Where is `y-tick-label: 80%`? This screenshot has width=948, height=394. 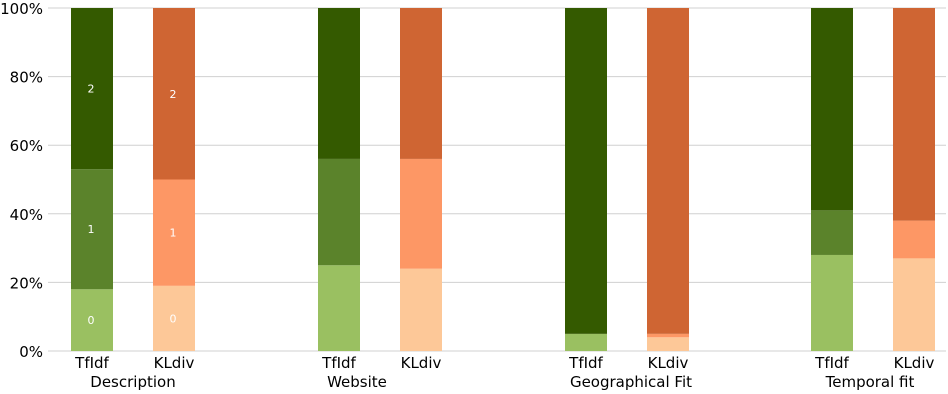
y-tick-label: 80% is located at coordinates (26, 78).